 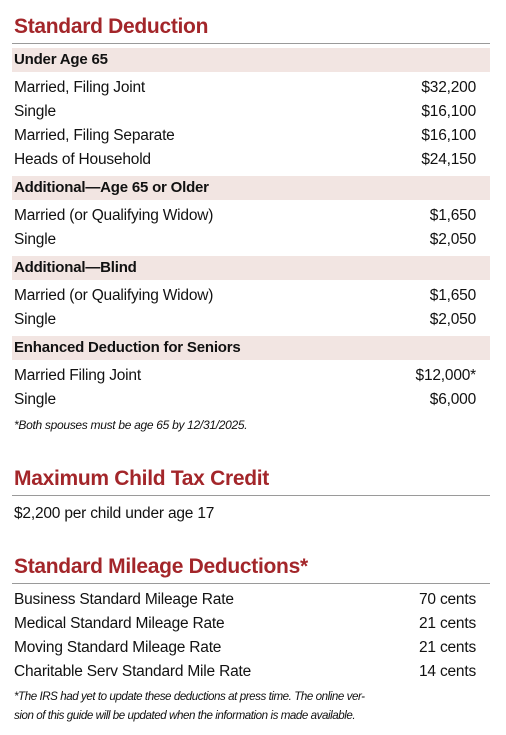 What do you see at coordinates (452, 399) in the screenshot?
I see `row-value: $6,000` at bounding box center [452, 399].